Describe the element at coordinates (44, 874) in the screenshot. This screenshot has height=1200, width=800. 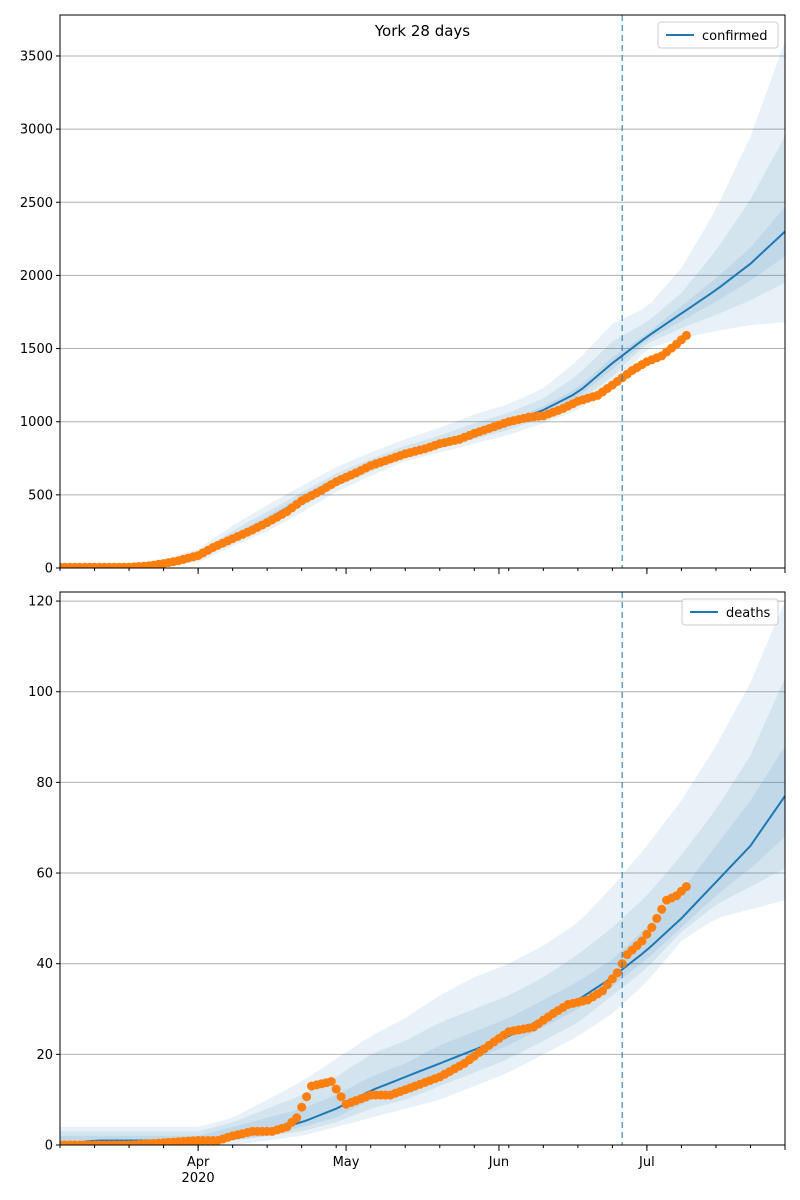
I see `y-tick-label: 60` at that location.